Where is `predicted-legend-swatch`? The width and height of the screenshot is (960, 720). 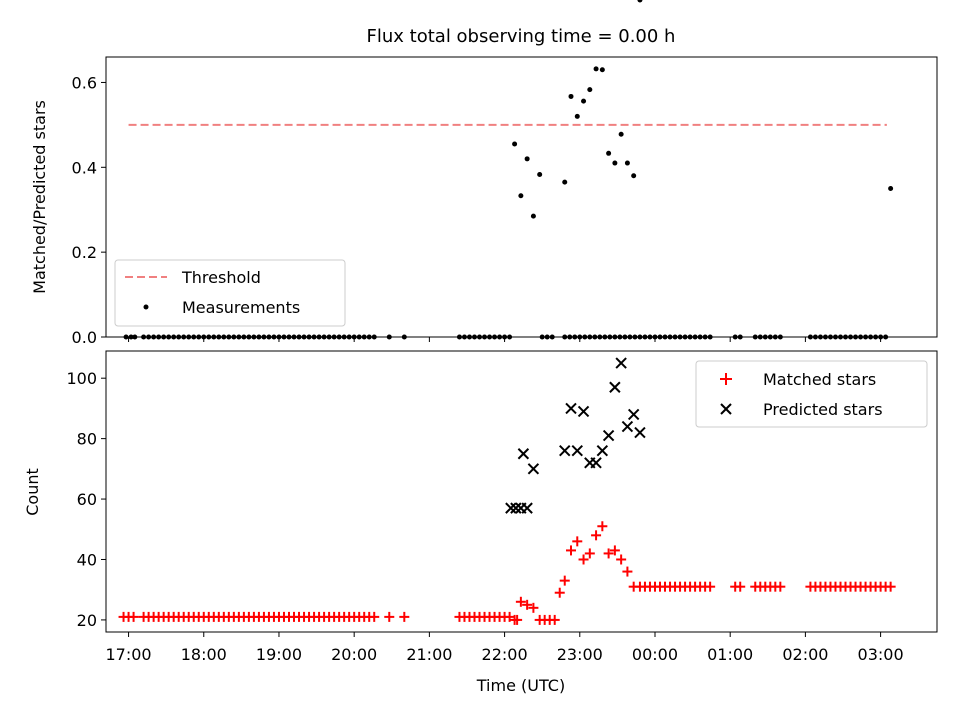
predicted-legend-swatch is located at coordinates (726, 409).